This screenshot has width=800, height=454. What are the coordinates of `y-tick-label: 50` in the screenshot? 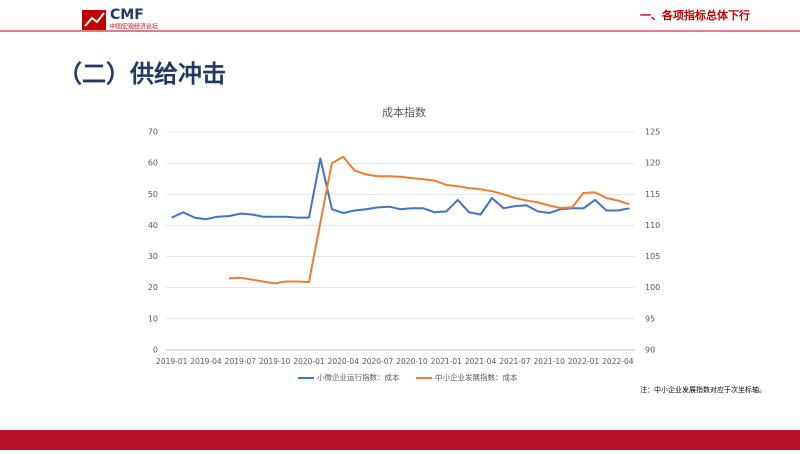 It's located at (153, 194).